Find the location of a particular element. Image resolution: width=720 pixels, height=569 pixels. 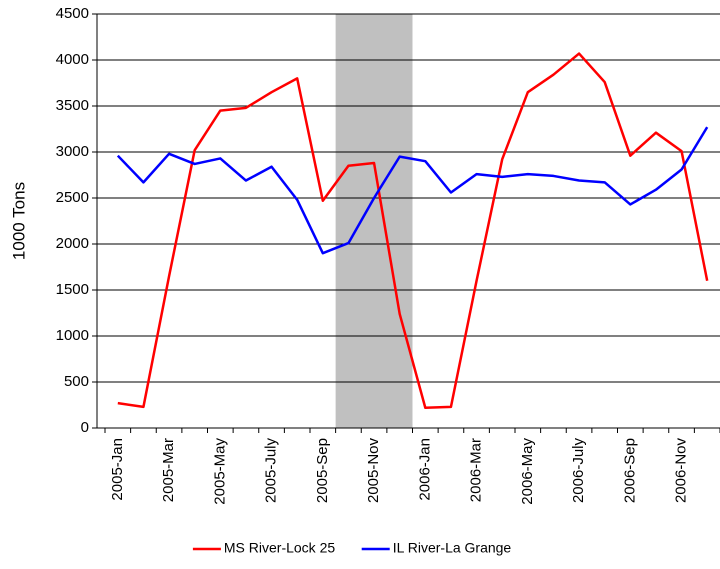

y-tick-label: 4500 is located at coordinates (72, 13).